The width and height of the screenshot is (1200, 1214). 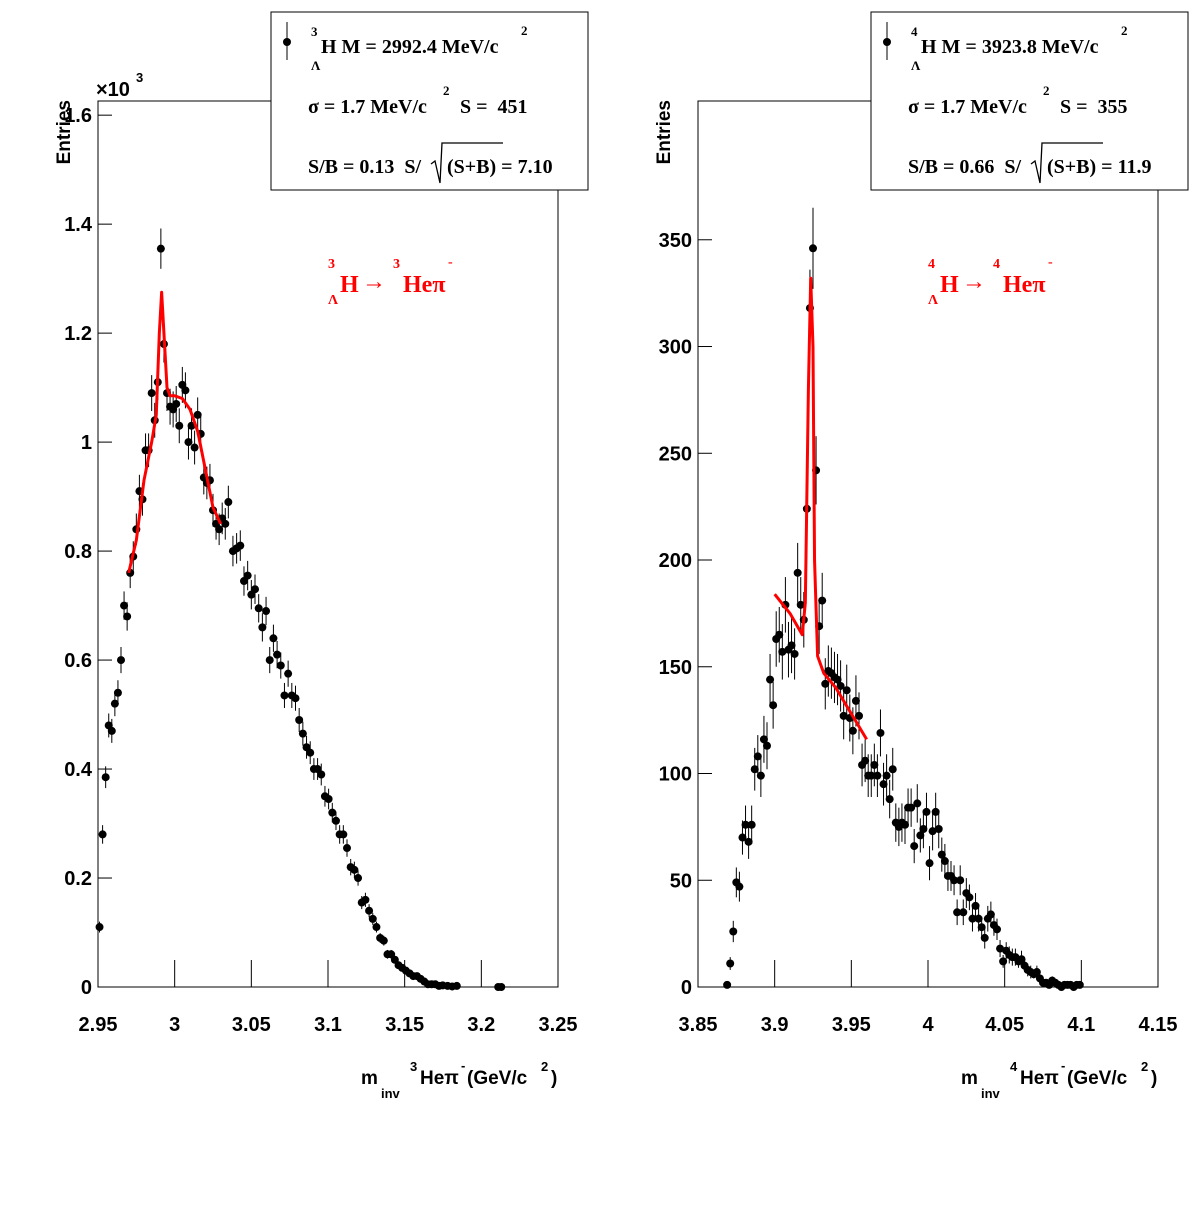 What do you see at coordinates (967, 107) in the screenshot?
I see `legend-text: σ = 1.7 MeV/c` at bounding box center [967, 107].